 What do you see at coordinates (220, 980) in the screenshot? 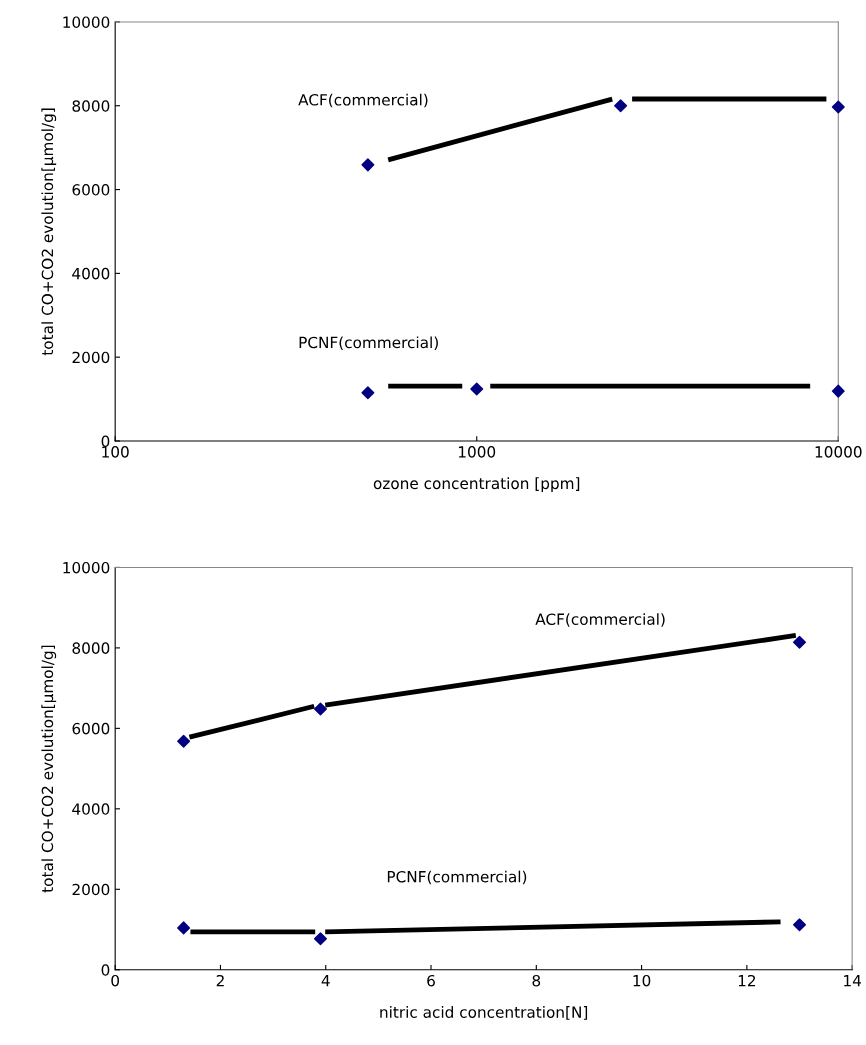
I see `x-tick-label: 2` at bounding box center [220, 980].